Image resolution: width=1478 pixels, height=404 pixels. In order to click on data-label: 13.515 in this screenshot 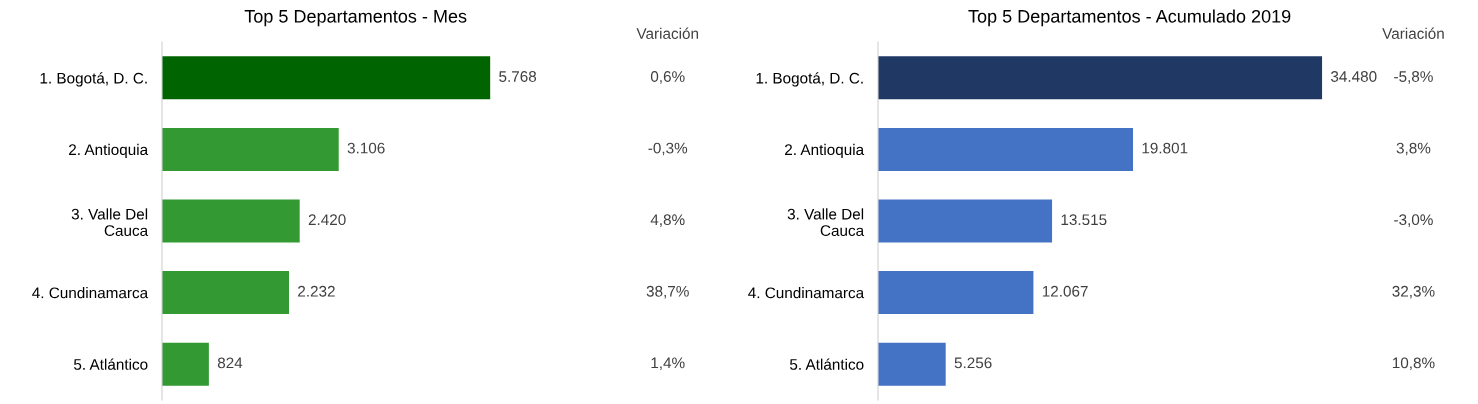, I will do `click(1084, 220)`.